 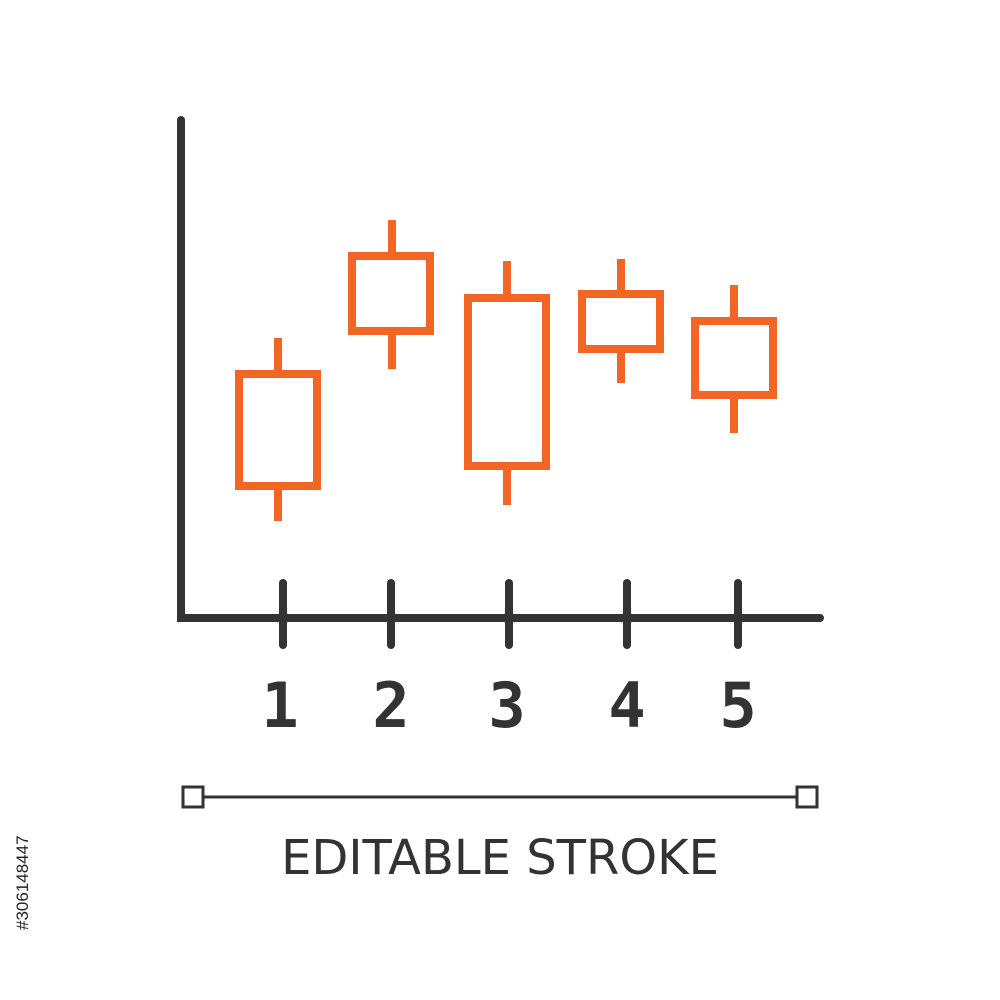 I want to click on x-label: 2, so click(x=390, y=705).